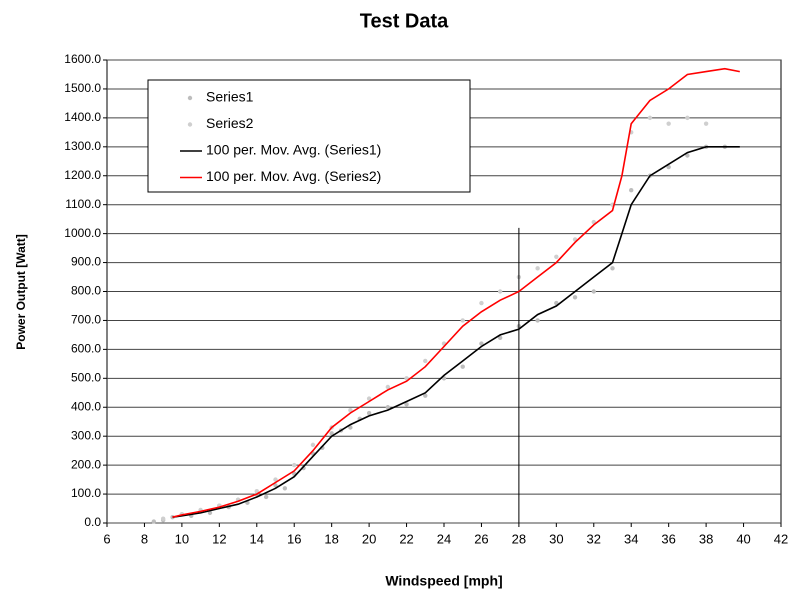  Describe the element at coordinates (82, 175) in the screenshot. I see `y-tick-label: 1200.0` at that location.